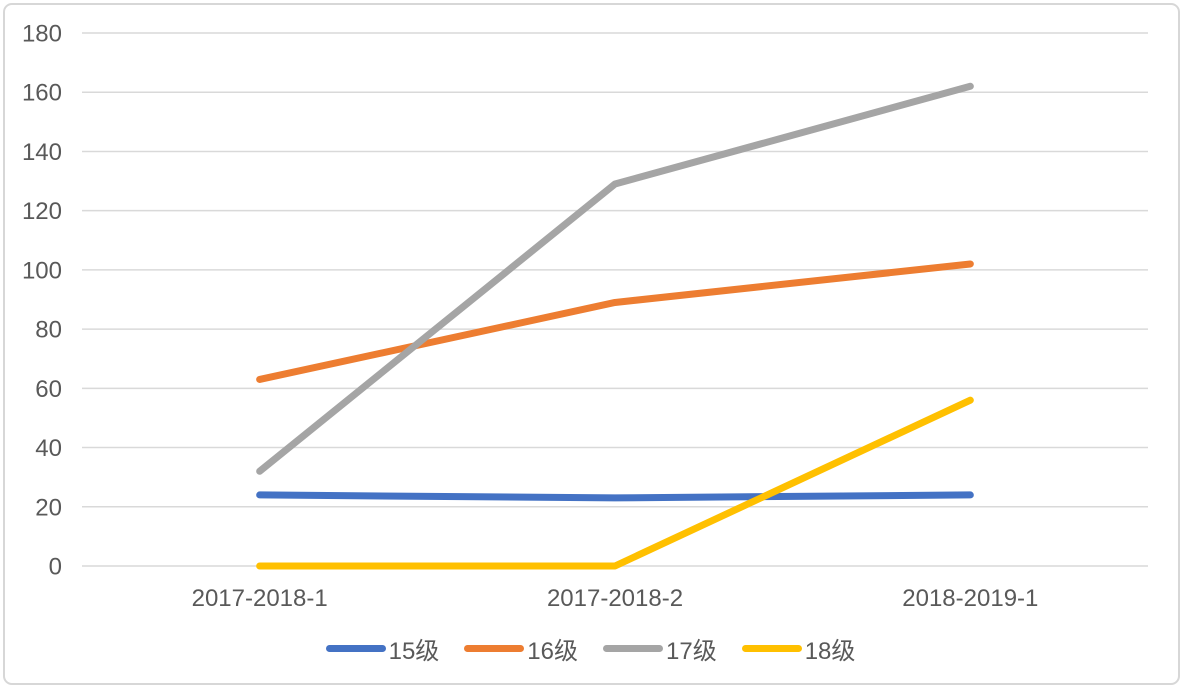 The height and width of the screenshot is (690, 1181). I want to click on legend-label: 18级, so click(830, 651).